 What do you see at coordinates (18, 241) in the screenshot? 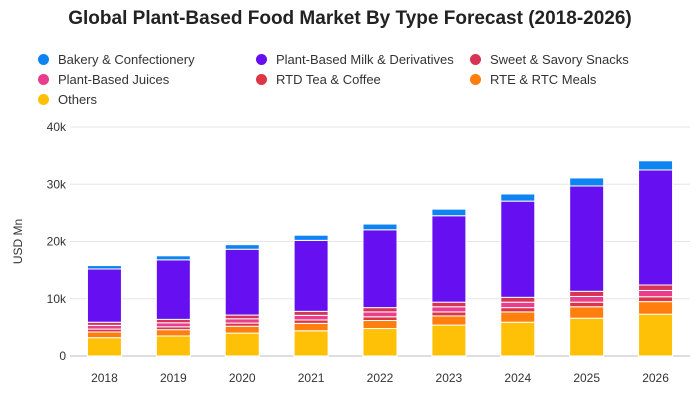
I see `y-axis-label: USD Mn` at bounding box center [18, 241].